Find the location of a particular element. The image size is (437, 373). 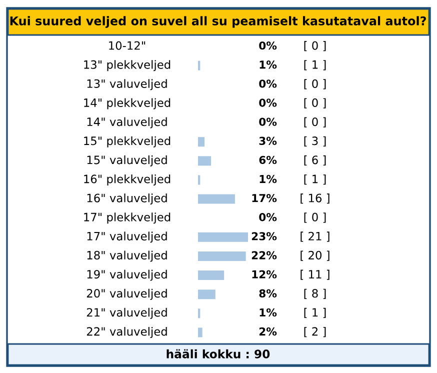

text: [ 8 ] is located at coordinates (315, 293).